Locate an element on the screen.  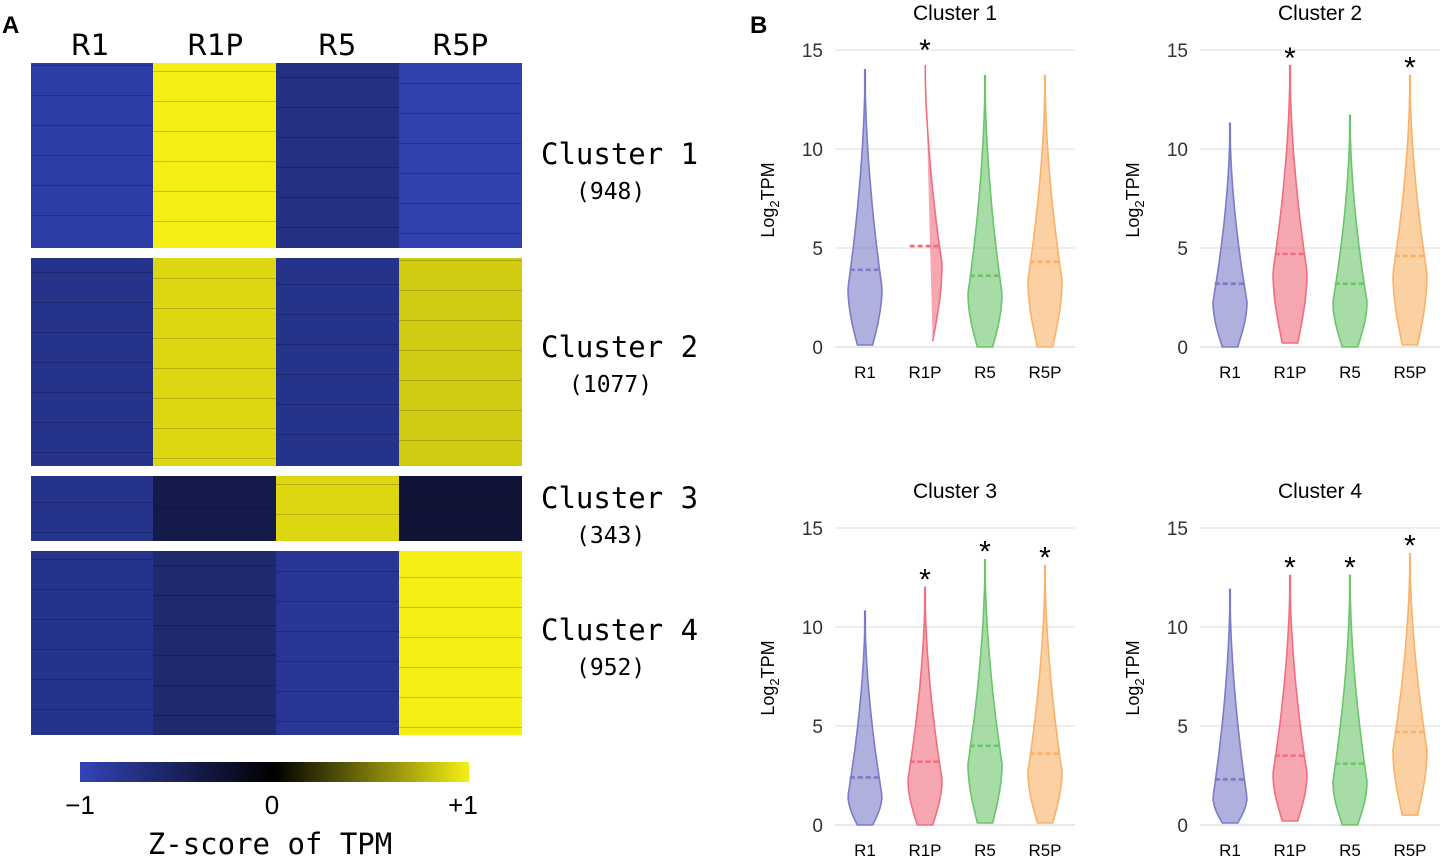
heatmap-cell-2-r5p is located at coordinates (460, 362).